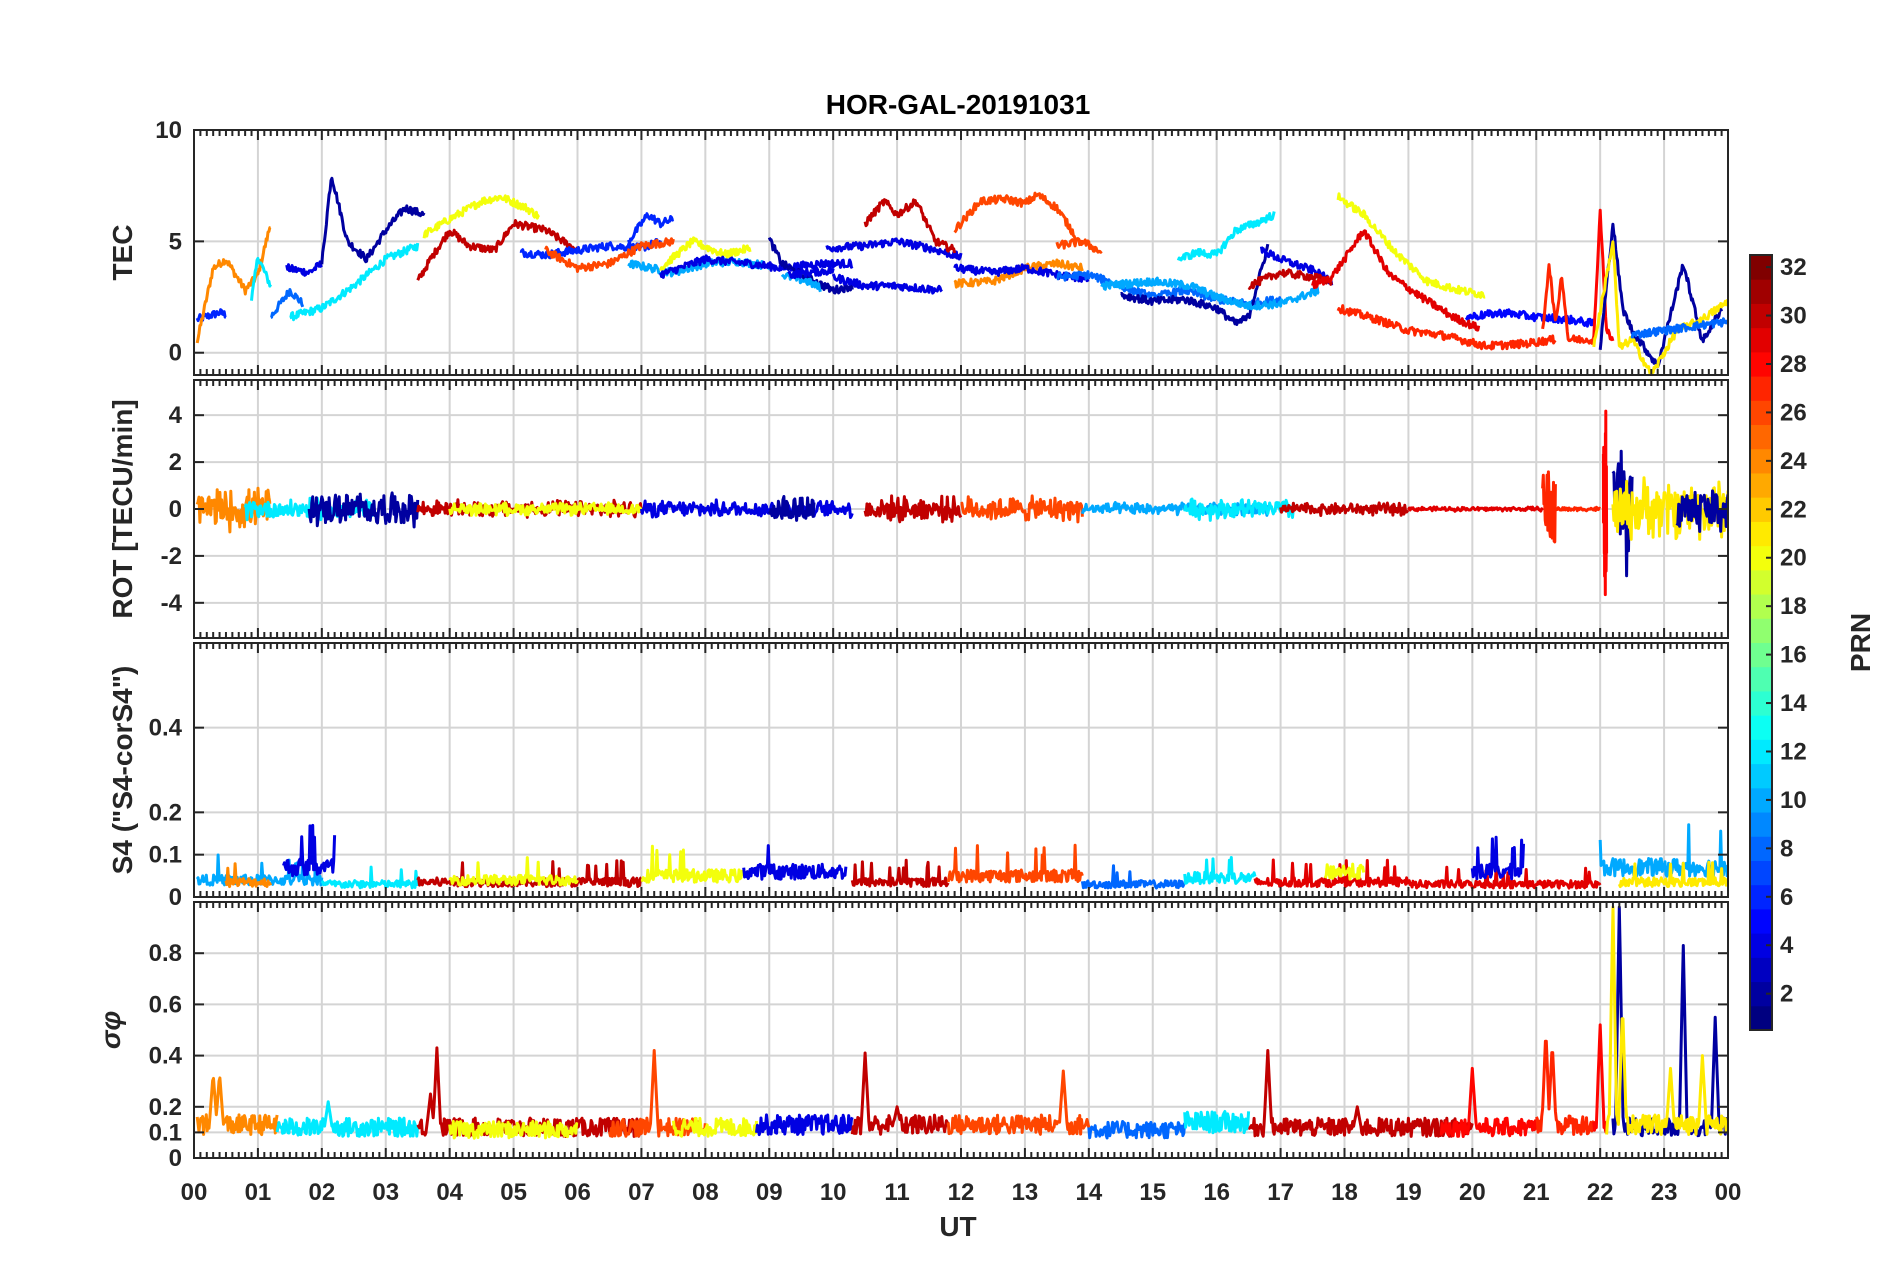 The height and width of the screenshot is (1272, 1902). I want to click on x-tick-label: 08, so click(705, 1192).